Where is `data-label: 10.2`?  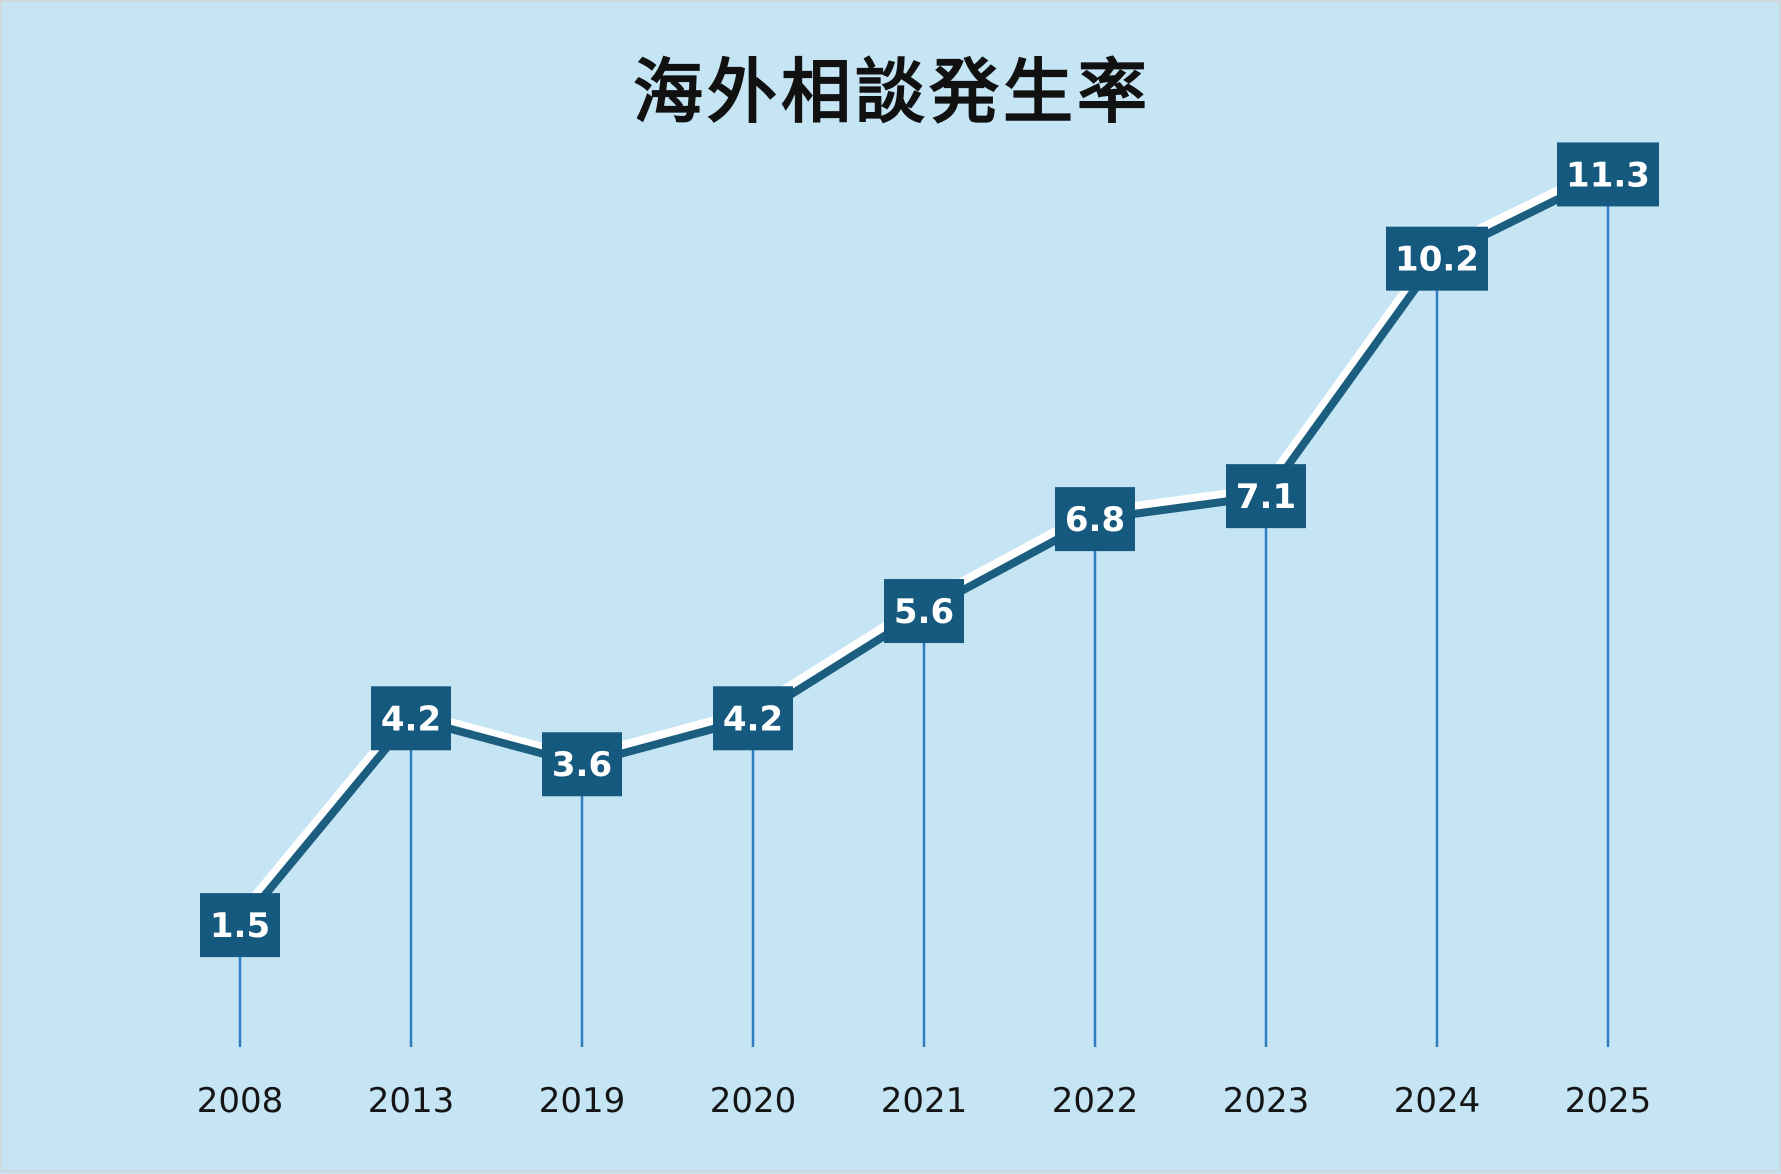 data-label: 10.2 is located at coordinates (1437, 260).